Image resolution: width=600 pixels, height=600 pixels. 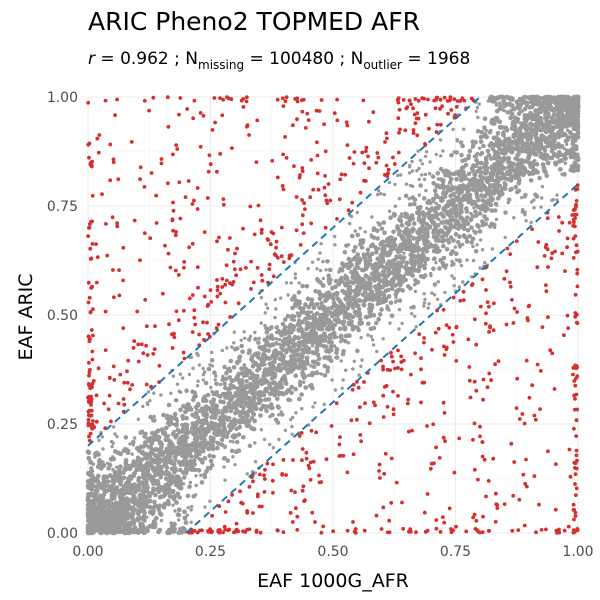 What do you see at coordinates (221, 65) in the screenshot?
I see `subtitle-nmissing-sub: missing` at bounding box center [221, 65].